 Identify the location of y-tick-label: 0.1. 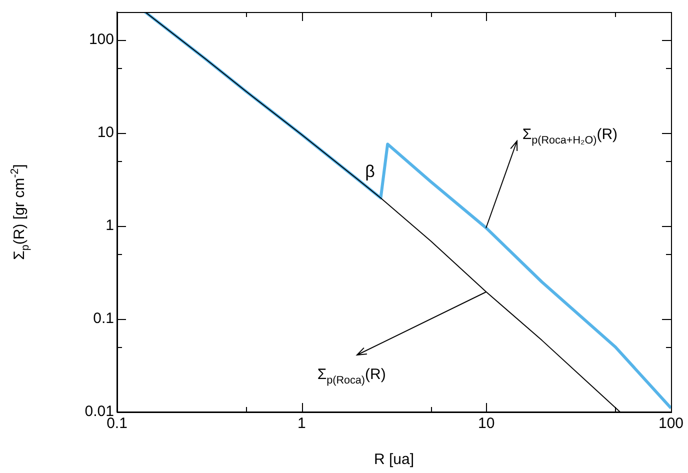
(103, 319).